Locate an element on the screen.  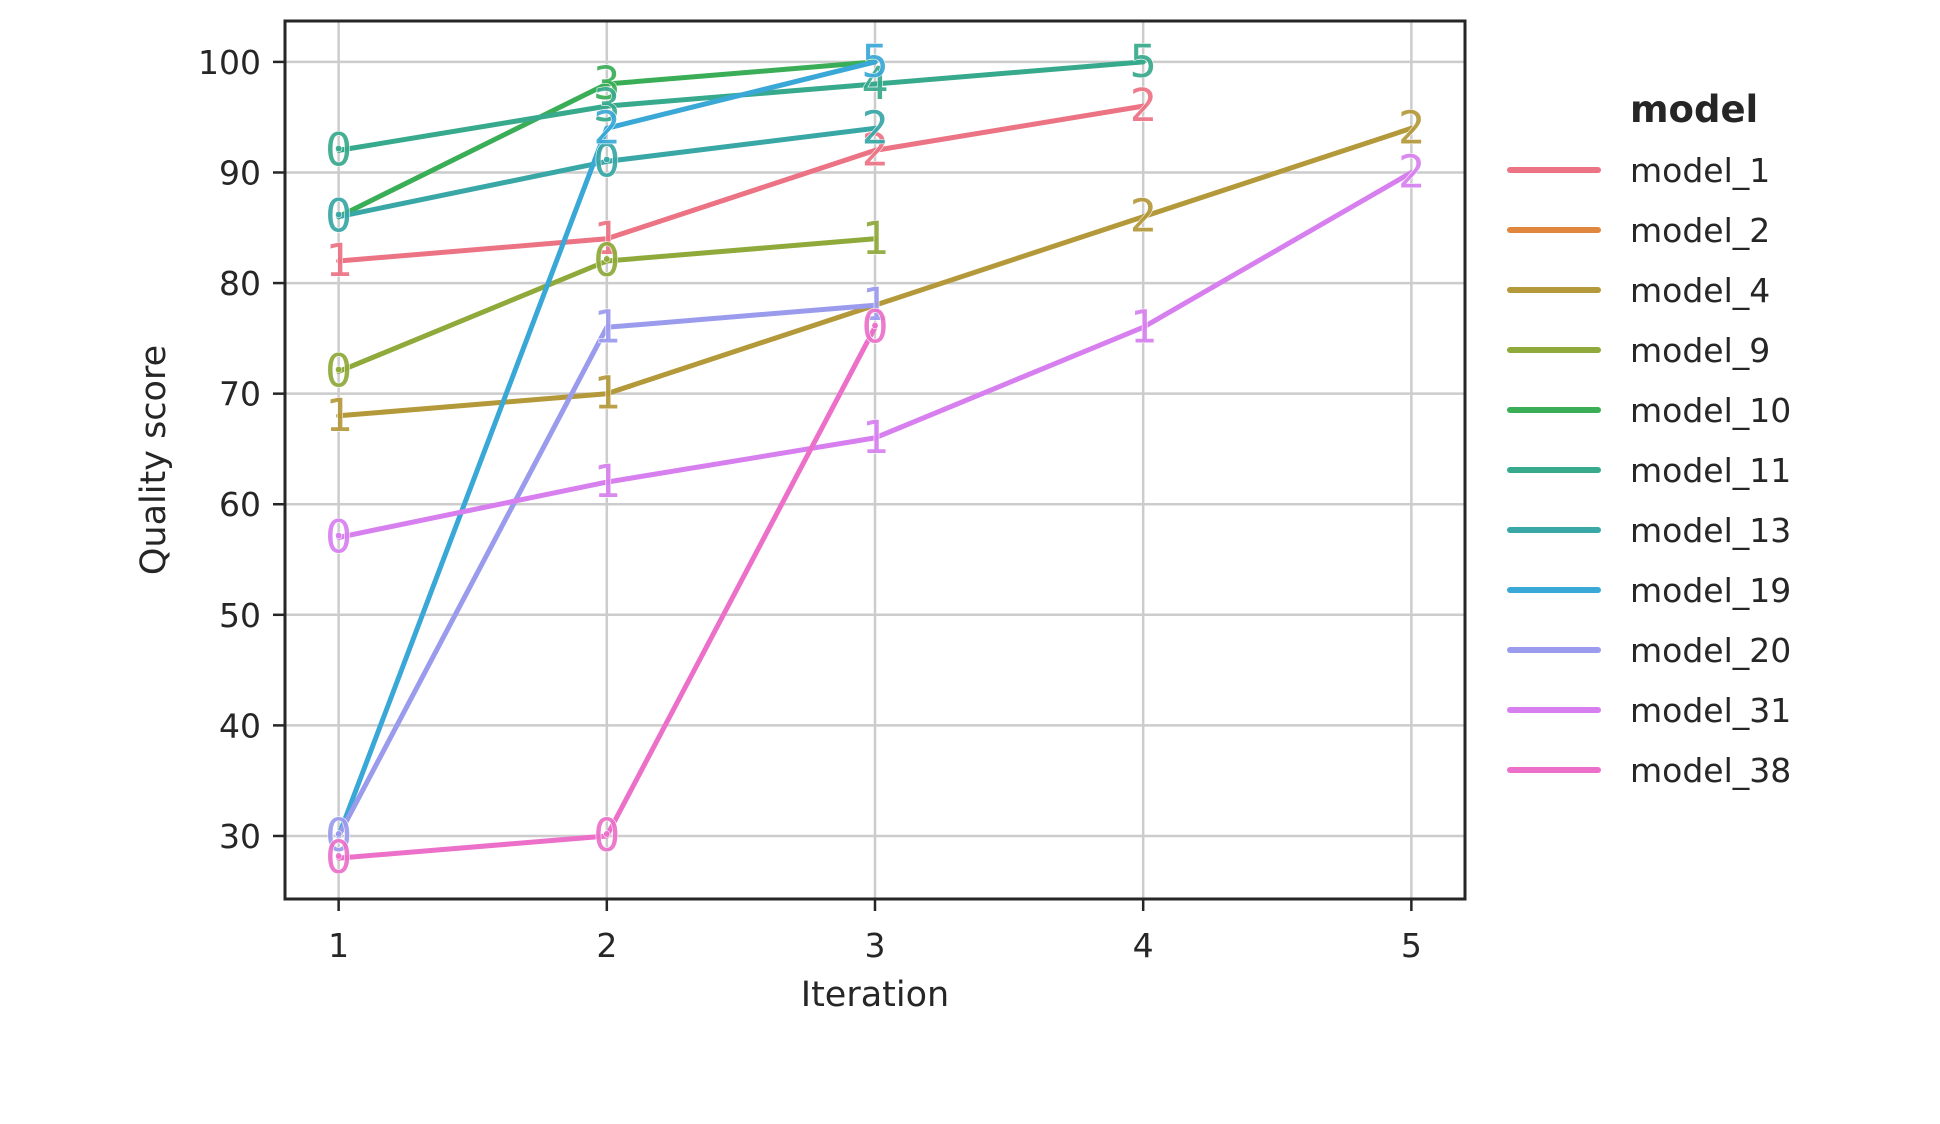
y-tick-label: 100 is located at coordinates (229, 62).